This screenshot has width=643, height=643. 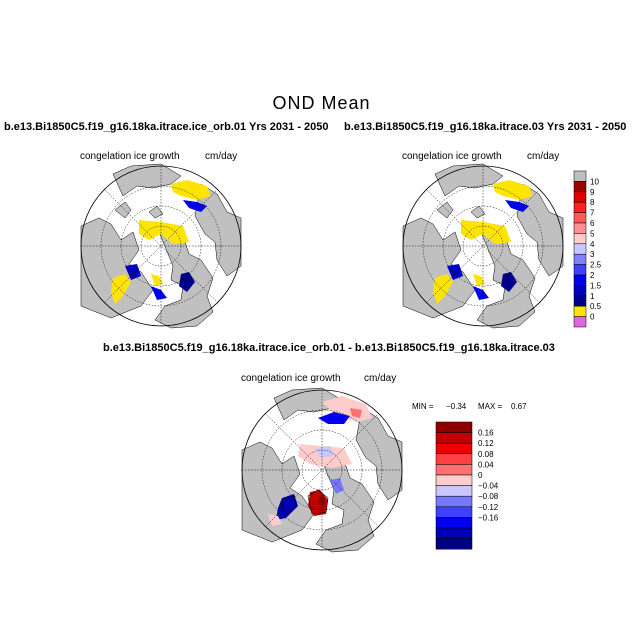 I want to click on colorbar-diff-label: −0.08, so click(x=488, y=496).